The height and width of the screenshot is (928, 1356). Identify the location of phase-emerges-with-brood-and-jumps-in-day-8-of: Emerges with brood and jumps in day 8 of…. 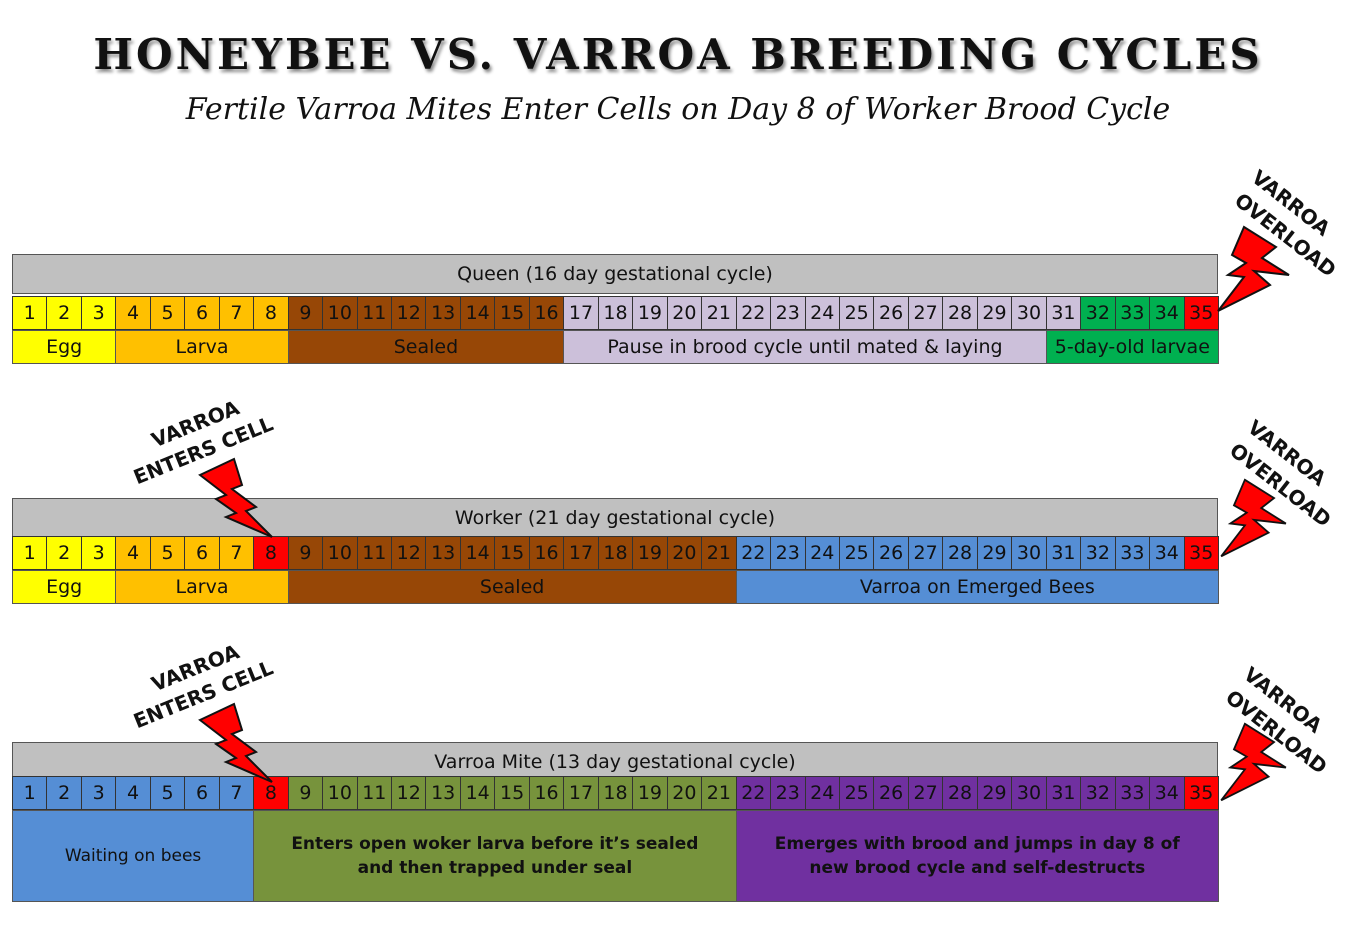
(977, 856).